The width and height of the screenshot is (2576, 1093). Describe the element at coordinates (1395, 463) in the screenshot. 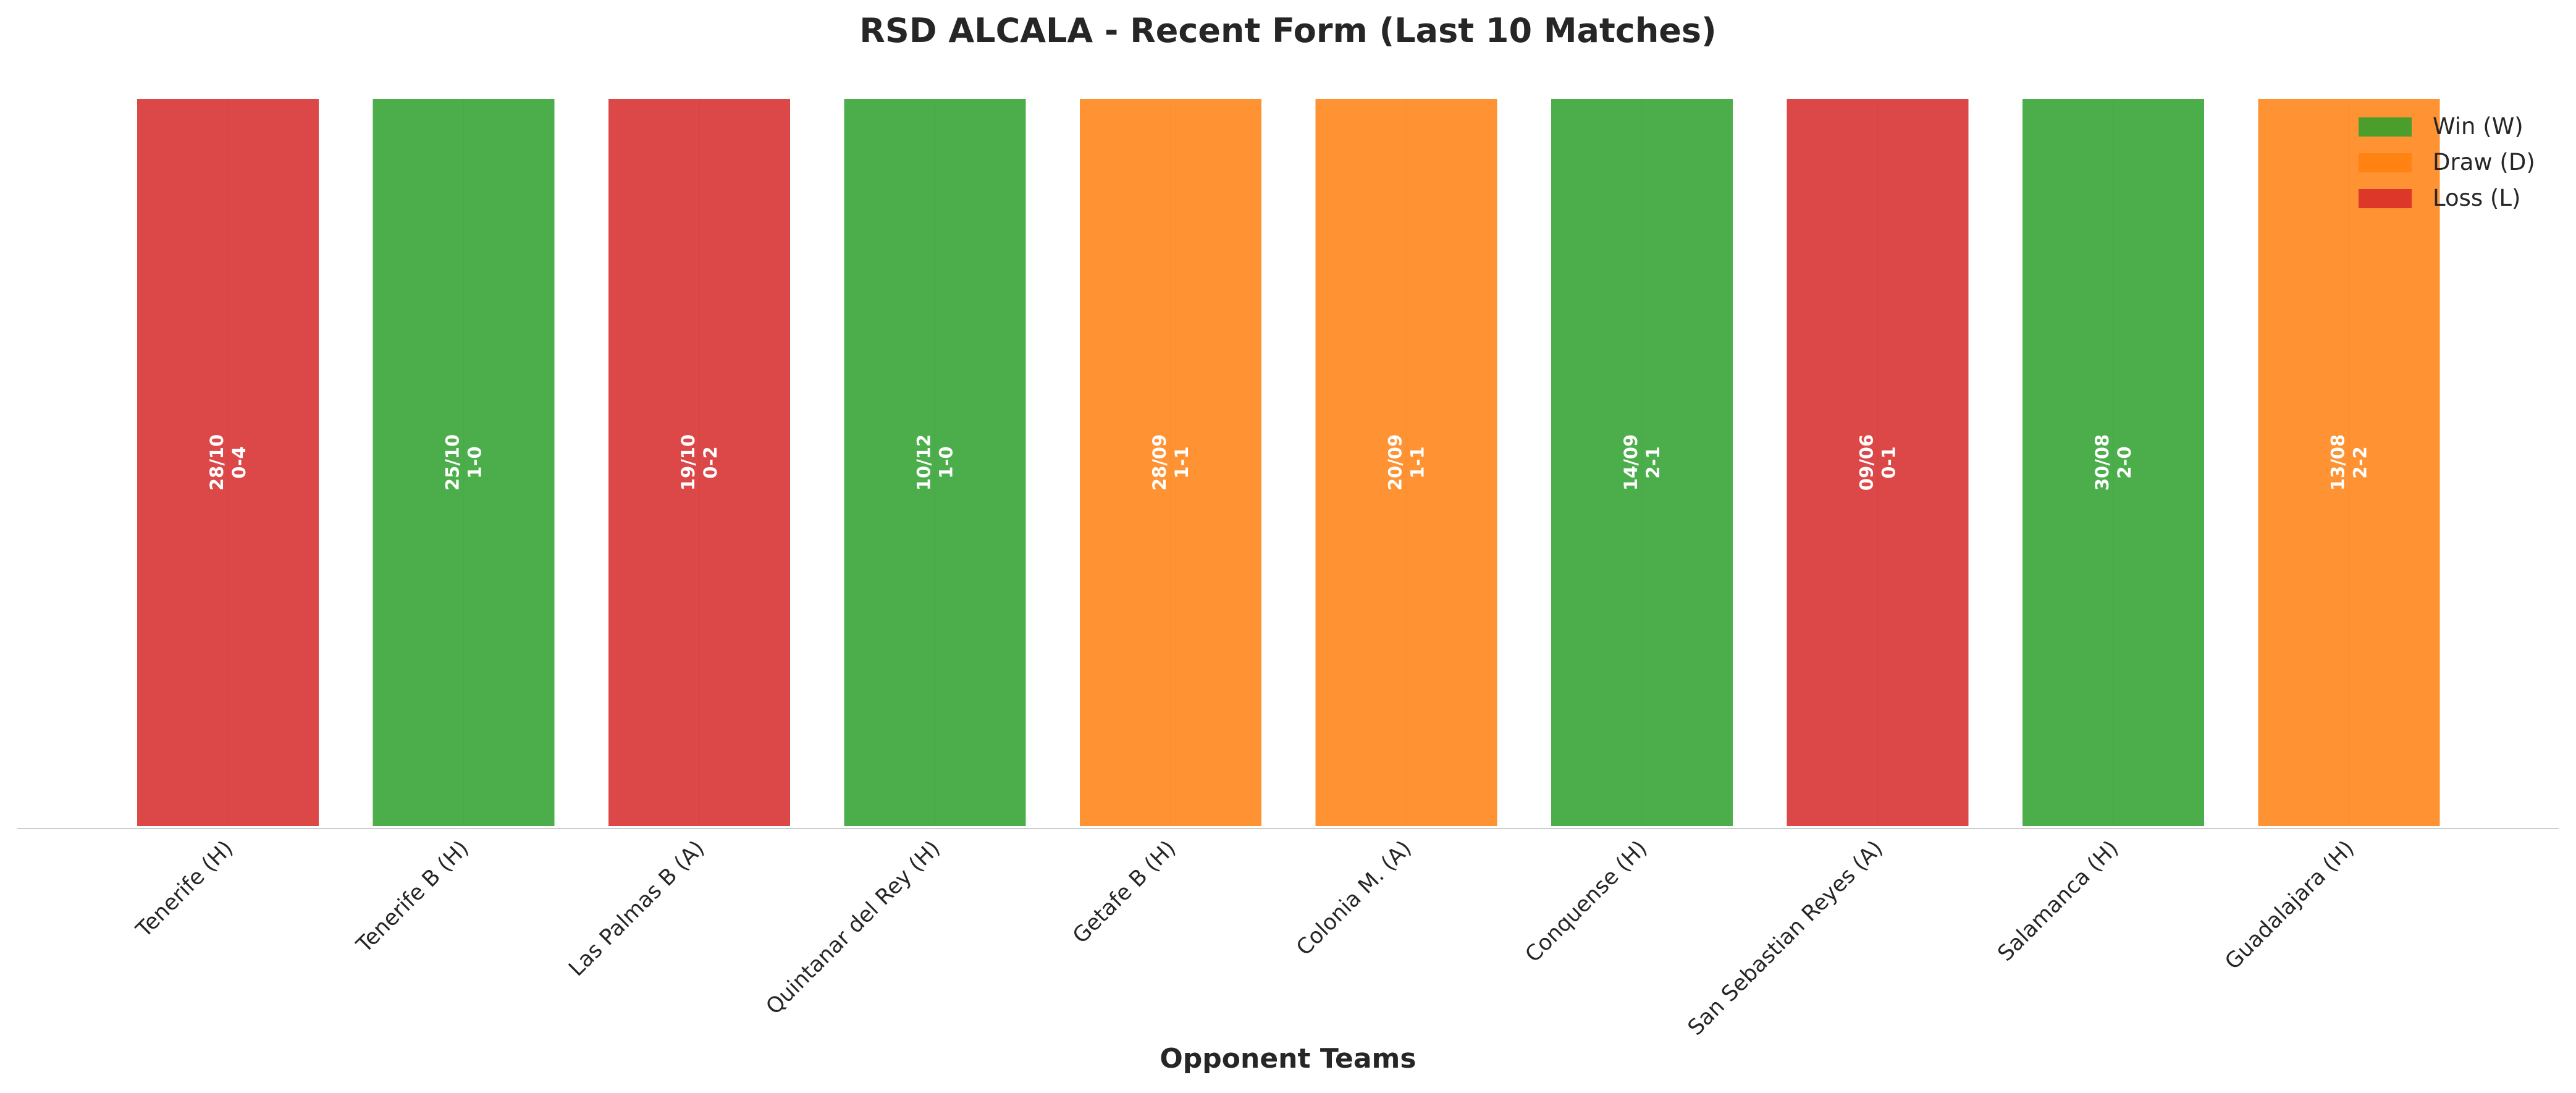

I see `bar-date-label: 20/09` at that location.